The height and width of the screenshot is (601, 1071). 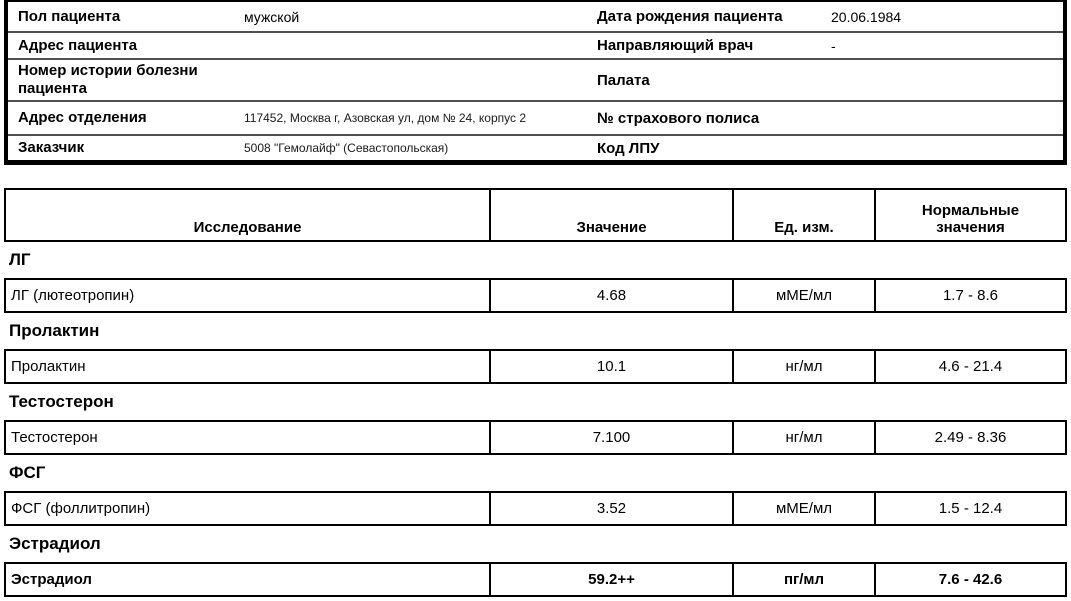 I want to click on info-row-address: Адрес пациента Направляющий врач -, so click(x=535, y=44).